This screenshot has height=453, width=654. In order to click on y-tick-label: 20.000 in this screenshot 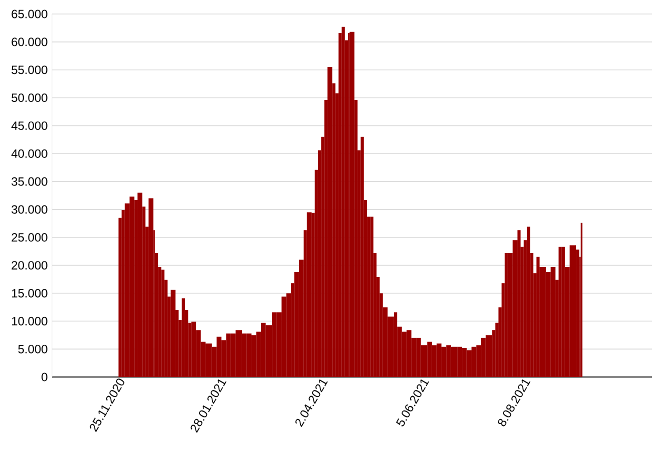, I will do `click(30, 265)`.